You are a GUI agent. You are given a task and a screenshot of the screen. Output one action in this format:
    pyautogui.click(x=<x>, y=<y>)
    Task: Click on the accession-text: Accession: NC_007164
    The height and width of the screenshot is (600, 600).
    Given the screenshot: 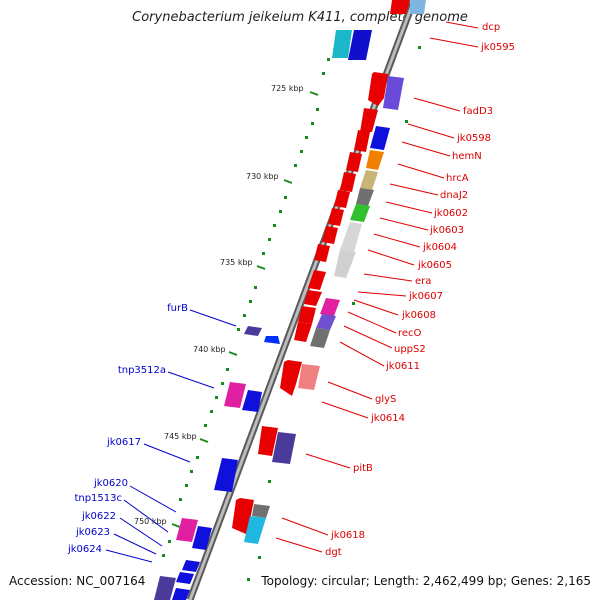 What is the action you would take?
    pyautogui.click(x=77, y=581)
    